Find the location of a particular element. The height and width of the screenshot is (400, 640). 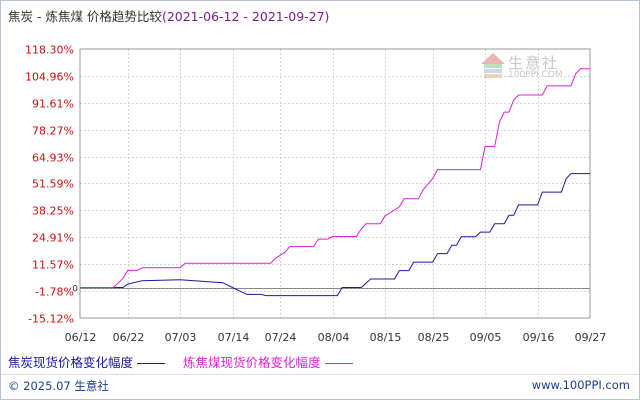

y-tick-label: 38.25% is located at coordinates (53, 211).